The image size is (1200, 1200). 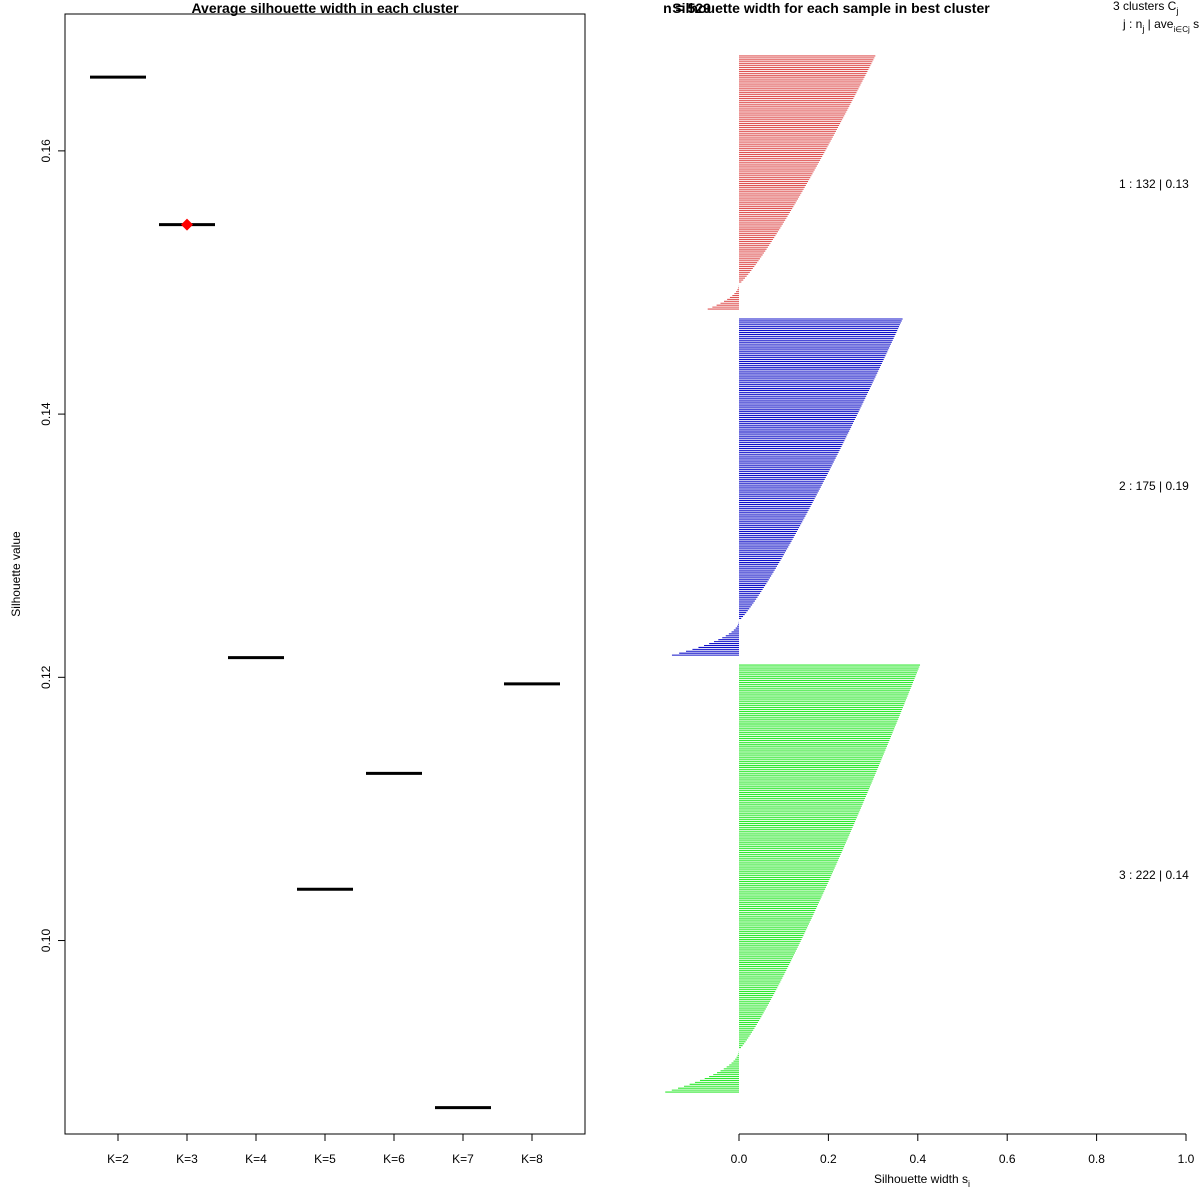 What do you see at coordinates (1154, 875) in the screenshot?
I see `cluster-3-summary: 3 : 222 | 0.14` at bounding box center [1154, 875].